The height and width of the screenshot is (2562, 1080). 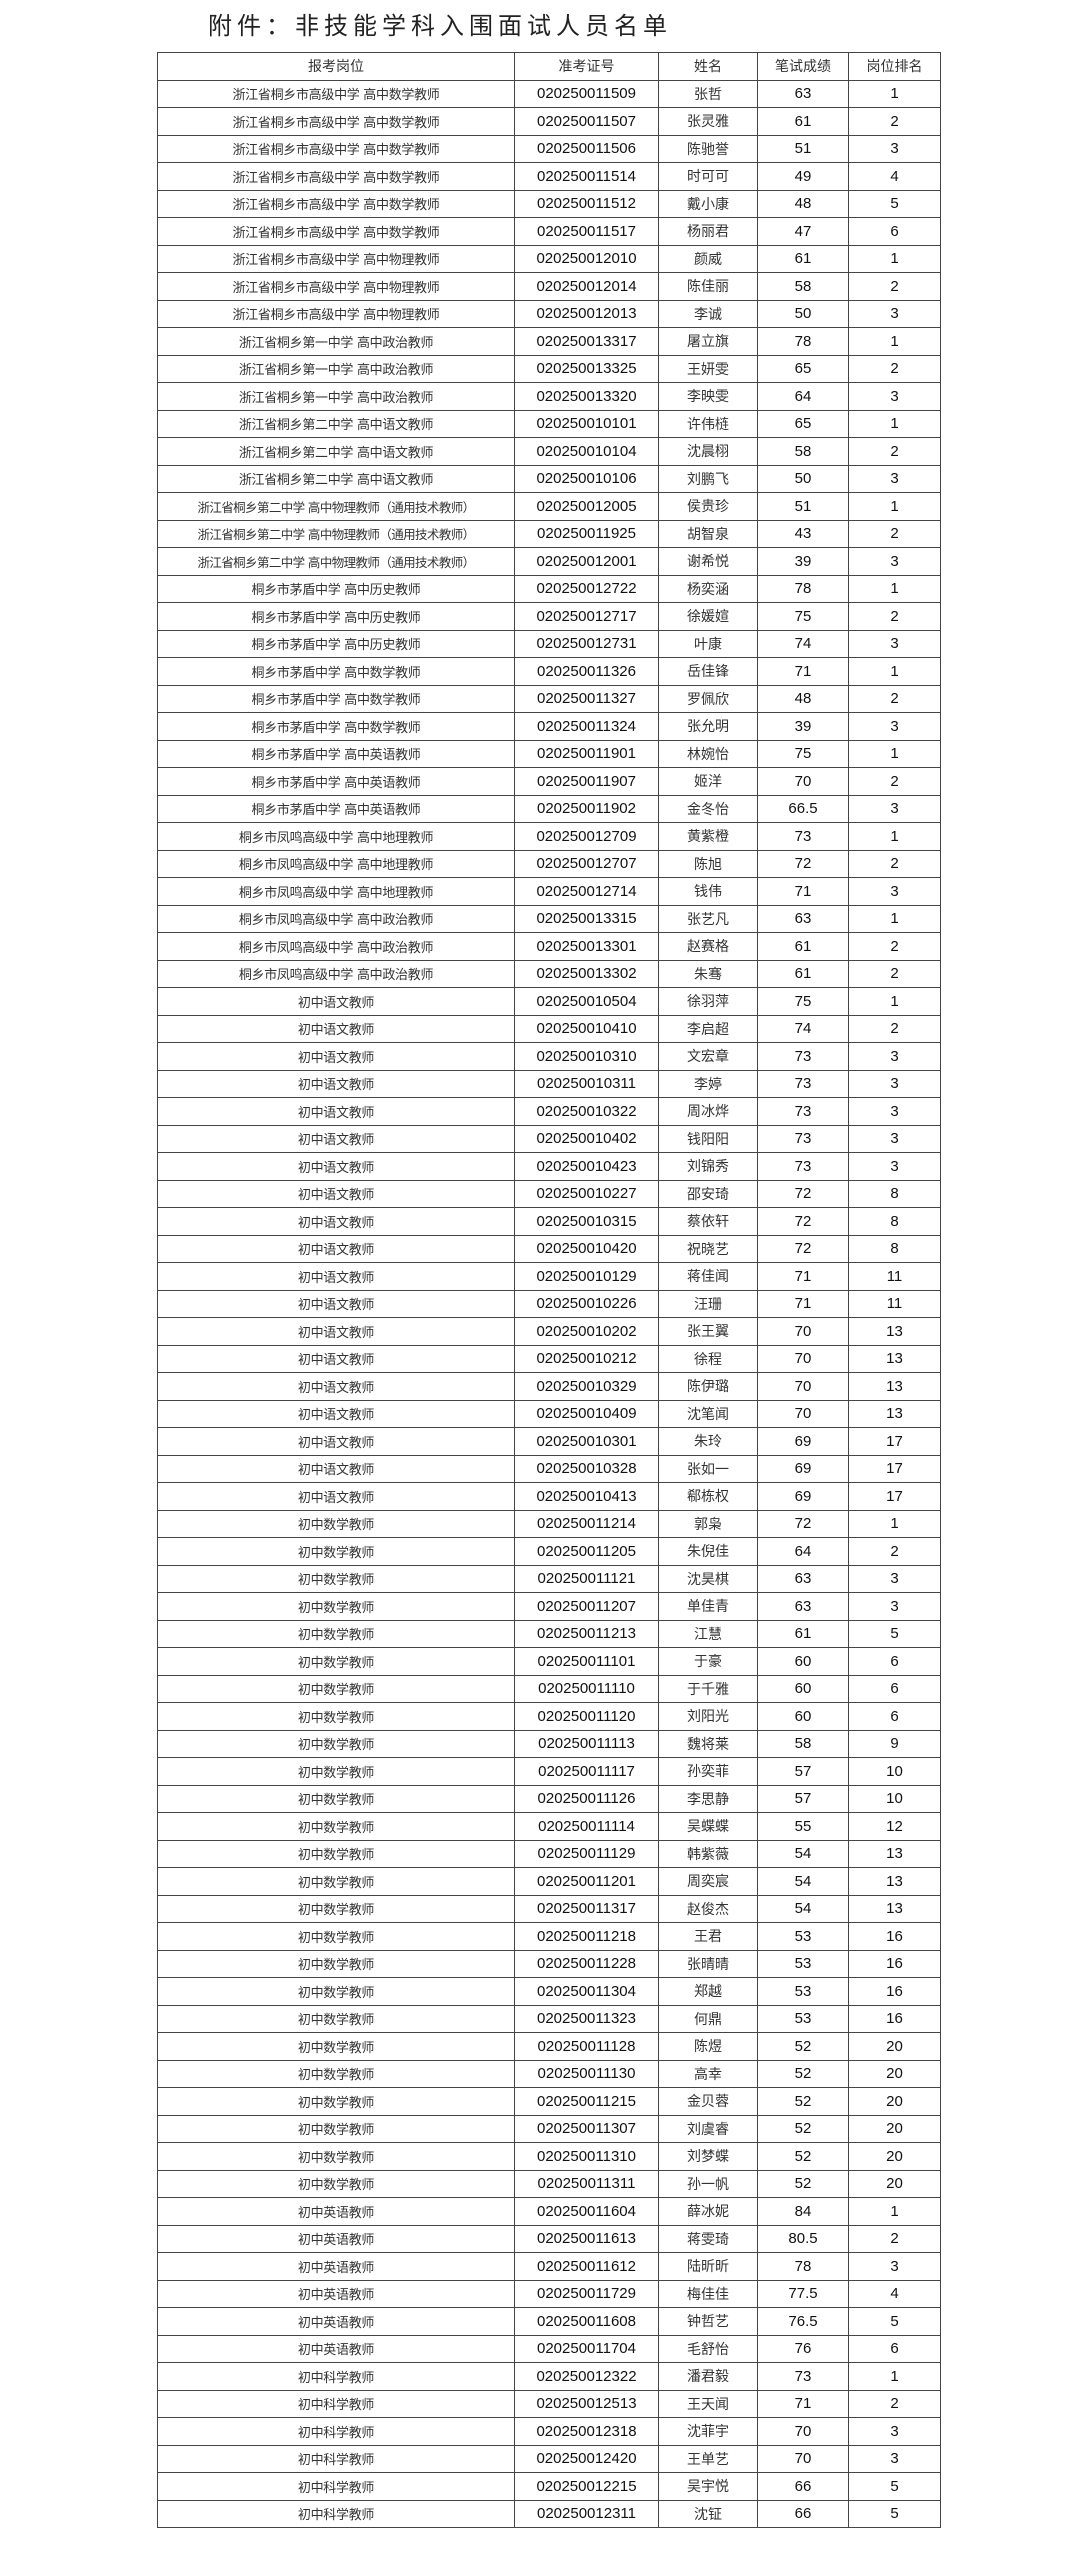 What do you see at coordinates (549, 2128) in the screenshot?
I see `table-row: 初中数学教师 020250011307 刘虞睿 52 20` at bounding box center [549, 2128].